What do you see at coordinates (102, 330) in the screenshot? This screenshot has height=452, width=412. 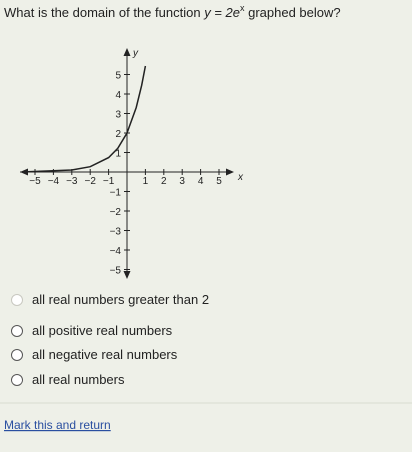 I see `option-label: all positive real numbers` at bounding box center [102, 330].